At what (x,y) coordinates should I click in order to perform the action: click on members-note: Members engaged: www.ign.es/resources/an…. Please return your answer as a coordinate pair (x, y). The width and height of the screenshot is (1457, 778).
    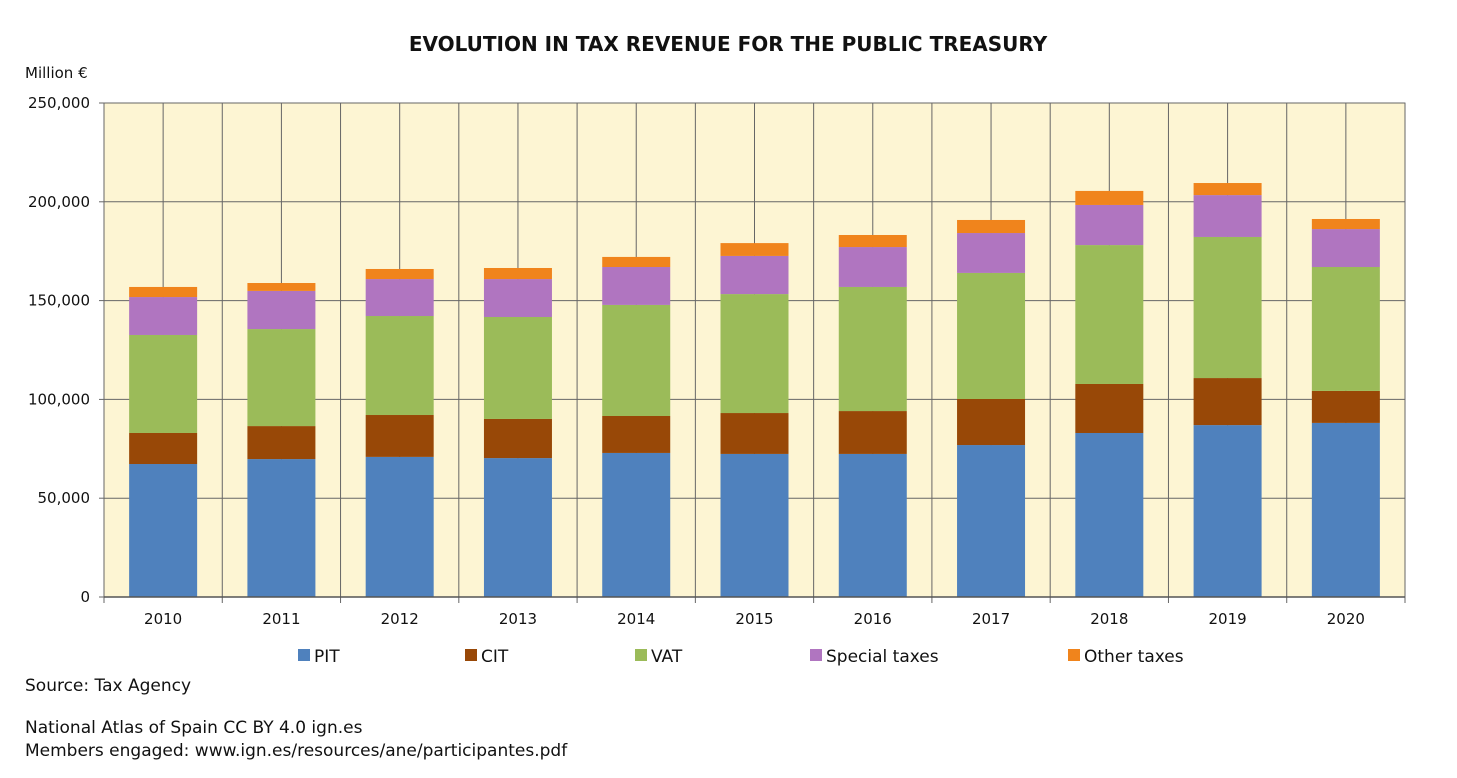
    Looking at the image, I should click on (296, 751).